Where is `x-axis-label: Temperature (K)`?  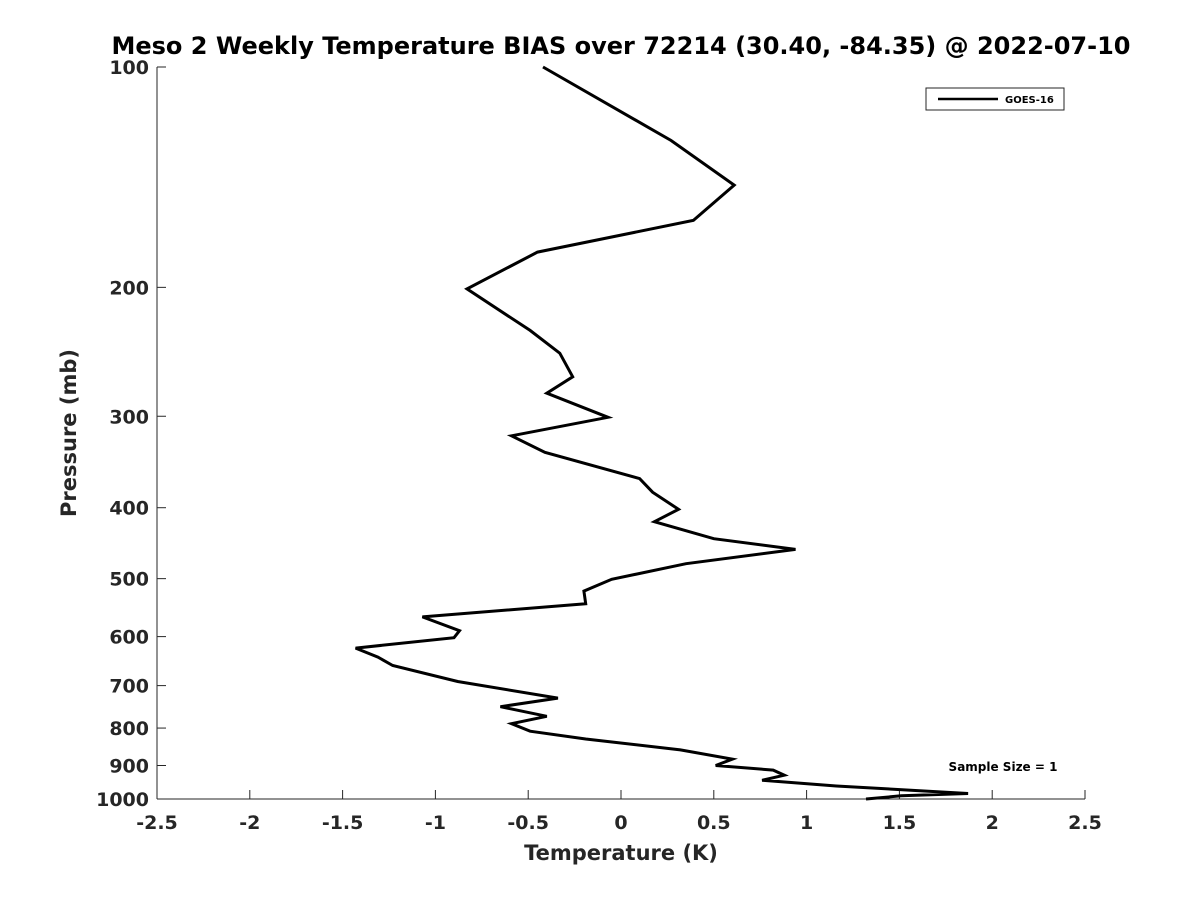
x-axis-label: Temperature (K) is located at coordinates (621, 853).